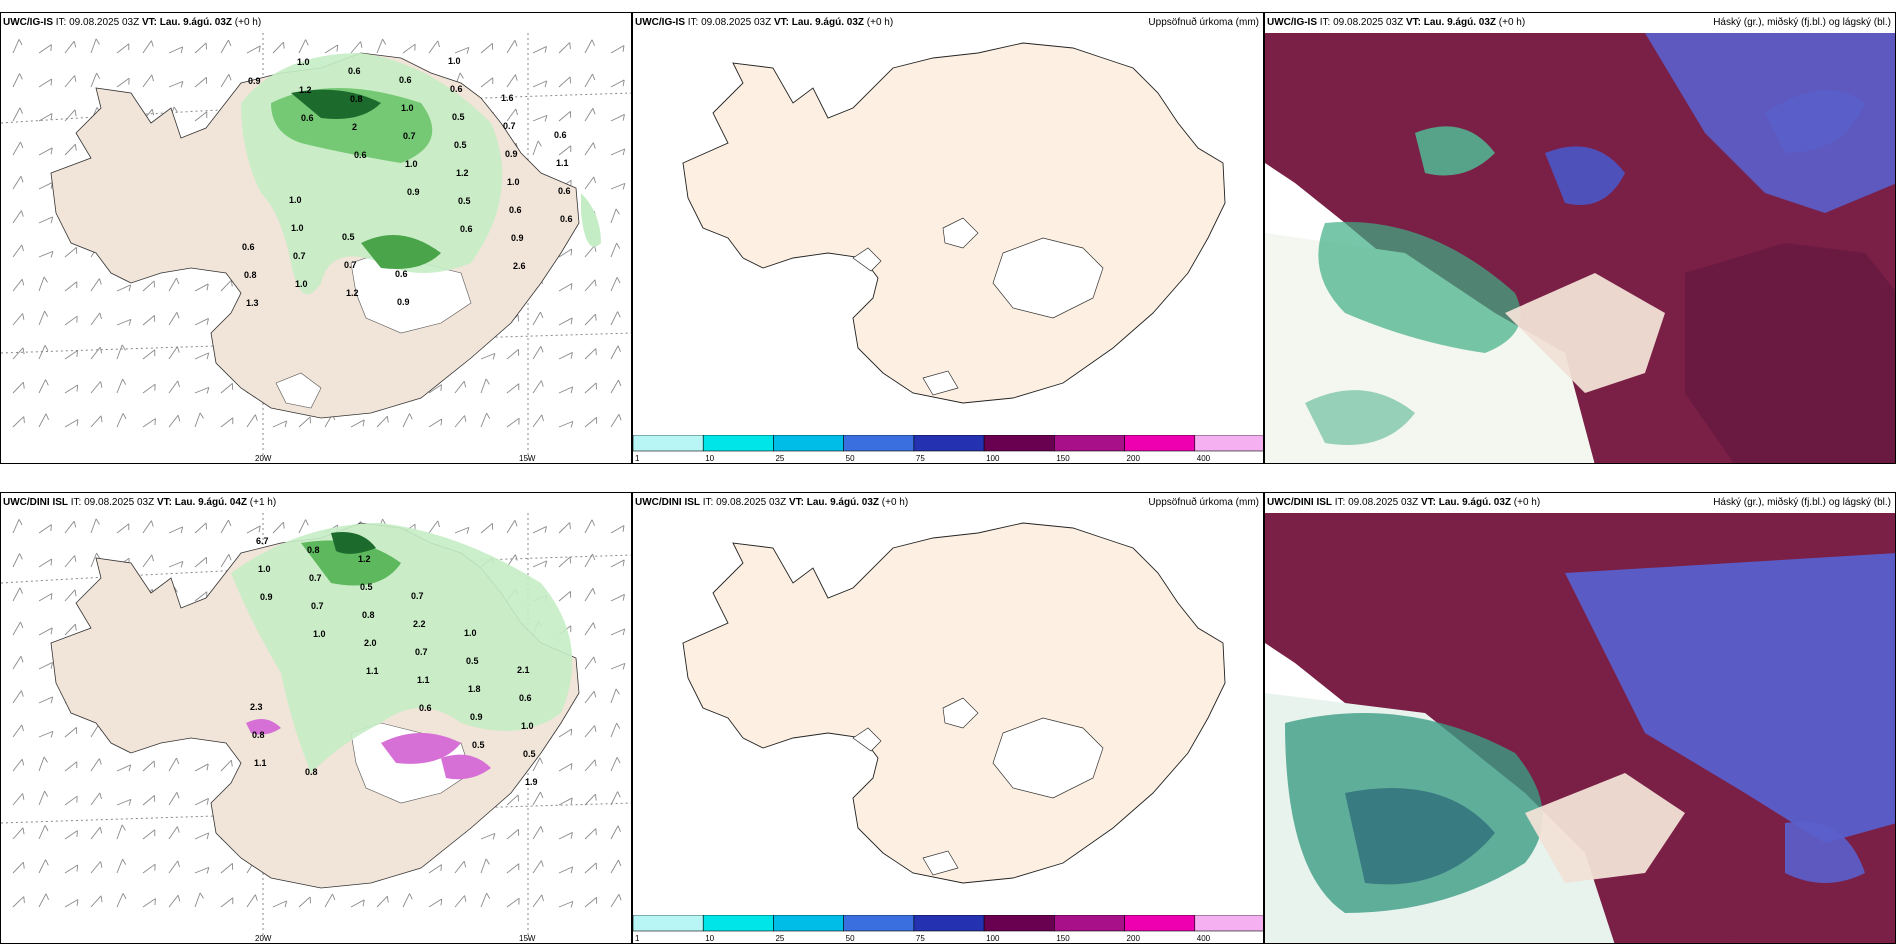  I want to click on precip-value-label: 1.1, so click(260, 763).